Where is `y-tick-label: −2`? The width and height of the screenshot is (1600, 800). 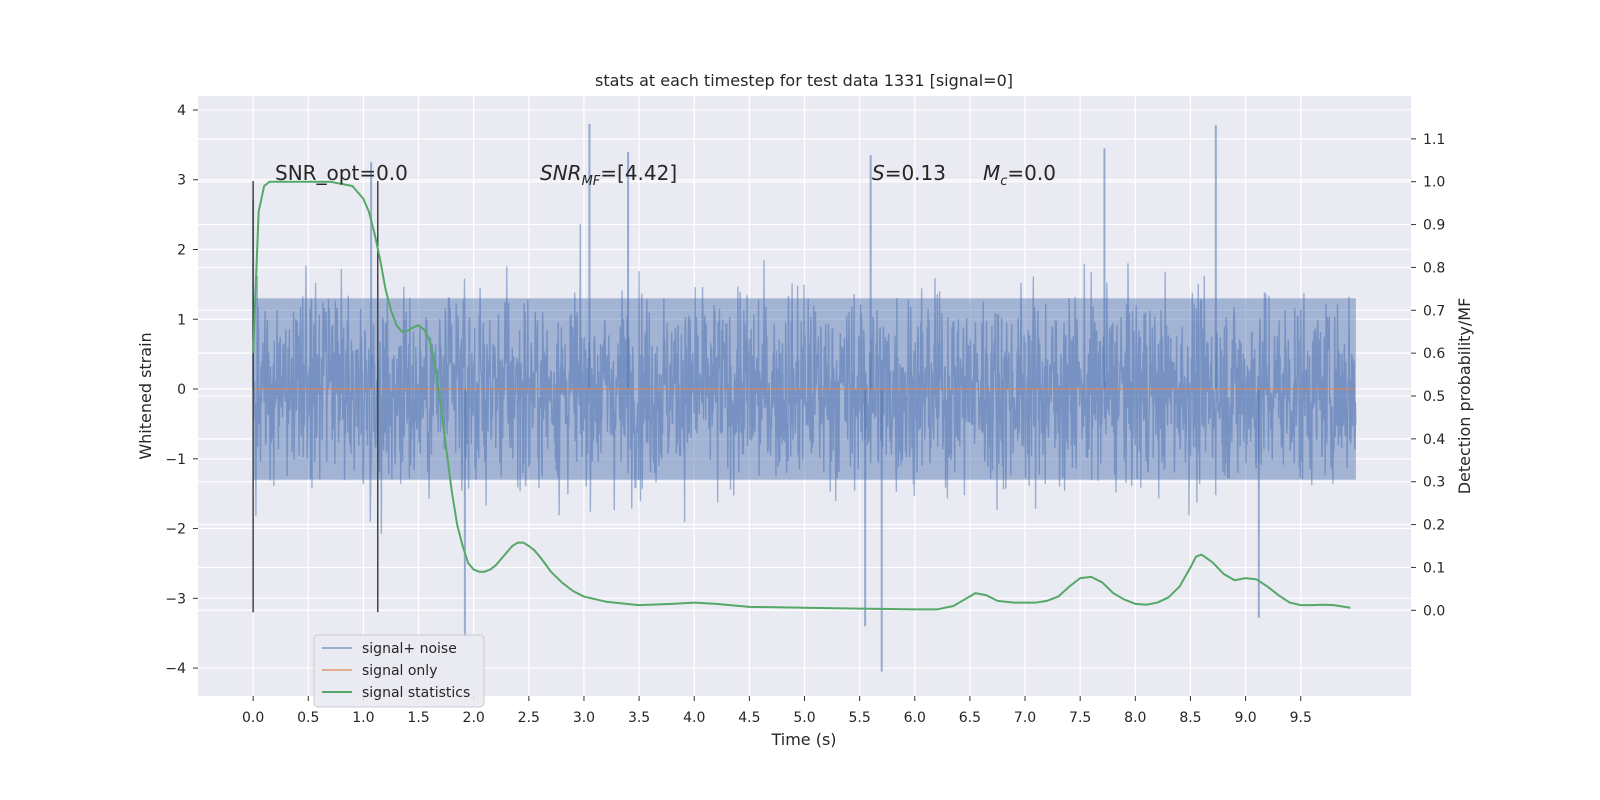
y-tick-label: −2 is located at coordinates (175, 530).